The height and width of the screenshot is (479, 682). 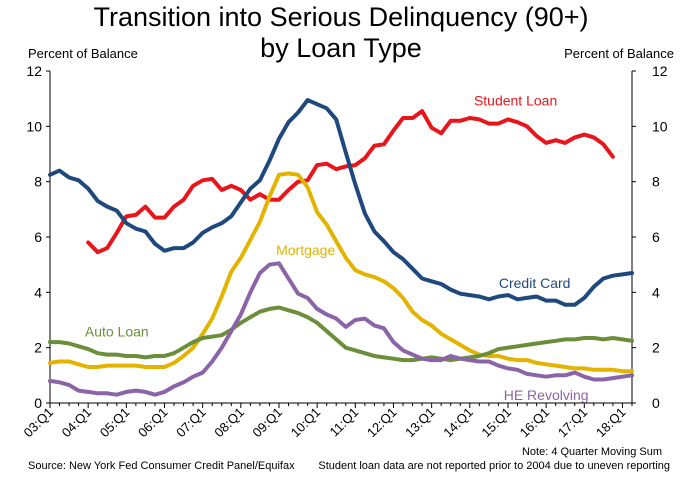 I want to click on he-revolving-series-label: HE Revolving, so click(x=546, y=395).